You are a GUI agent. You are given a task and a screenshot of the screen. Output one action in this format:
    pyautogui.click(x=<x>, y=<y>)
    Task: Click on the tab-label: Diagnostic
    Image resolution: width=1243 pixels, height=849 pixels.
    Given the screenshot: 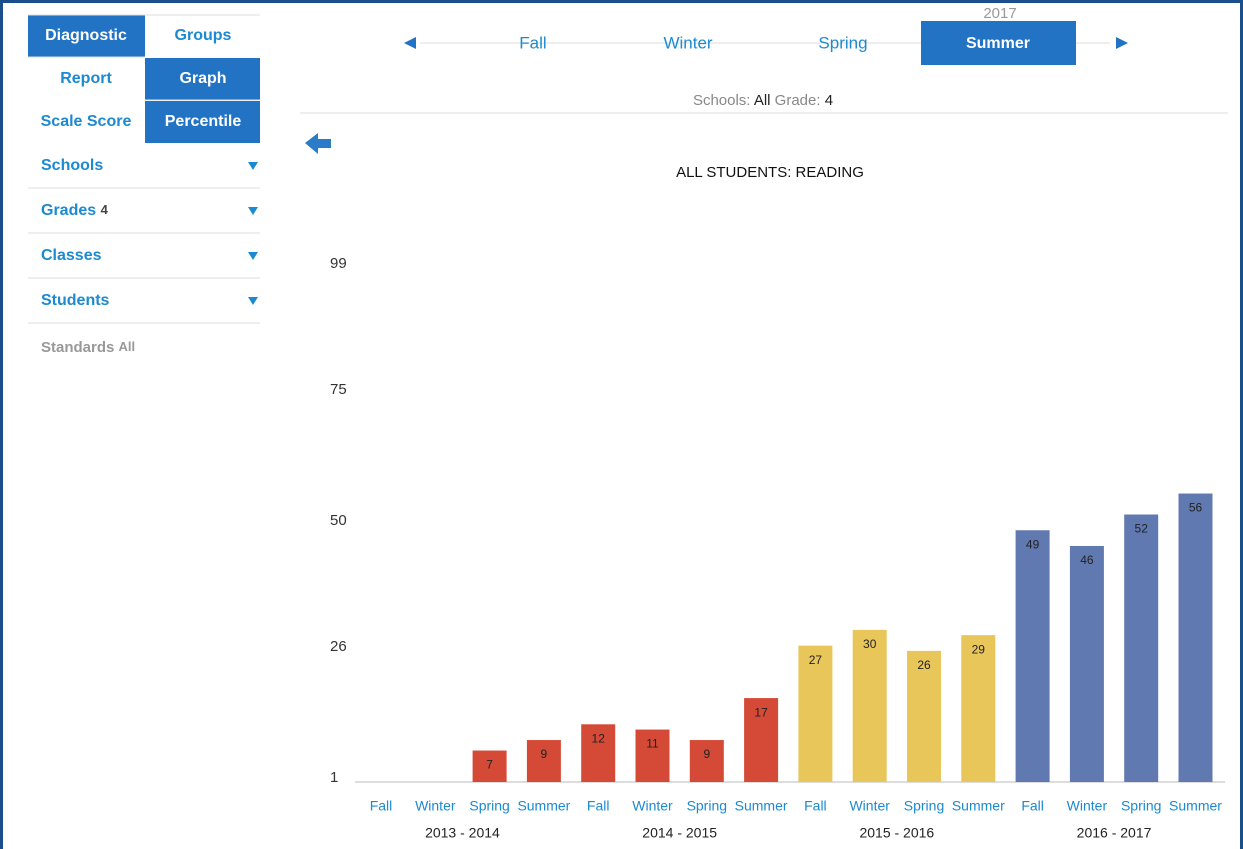 What is the action you would take?
    pyautogui.click(x=86, y=35)
    